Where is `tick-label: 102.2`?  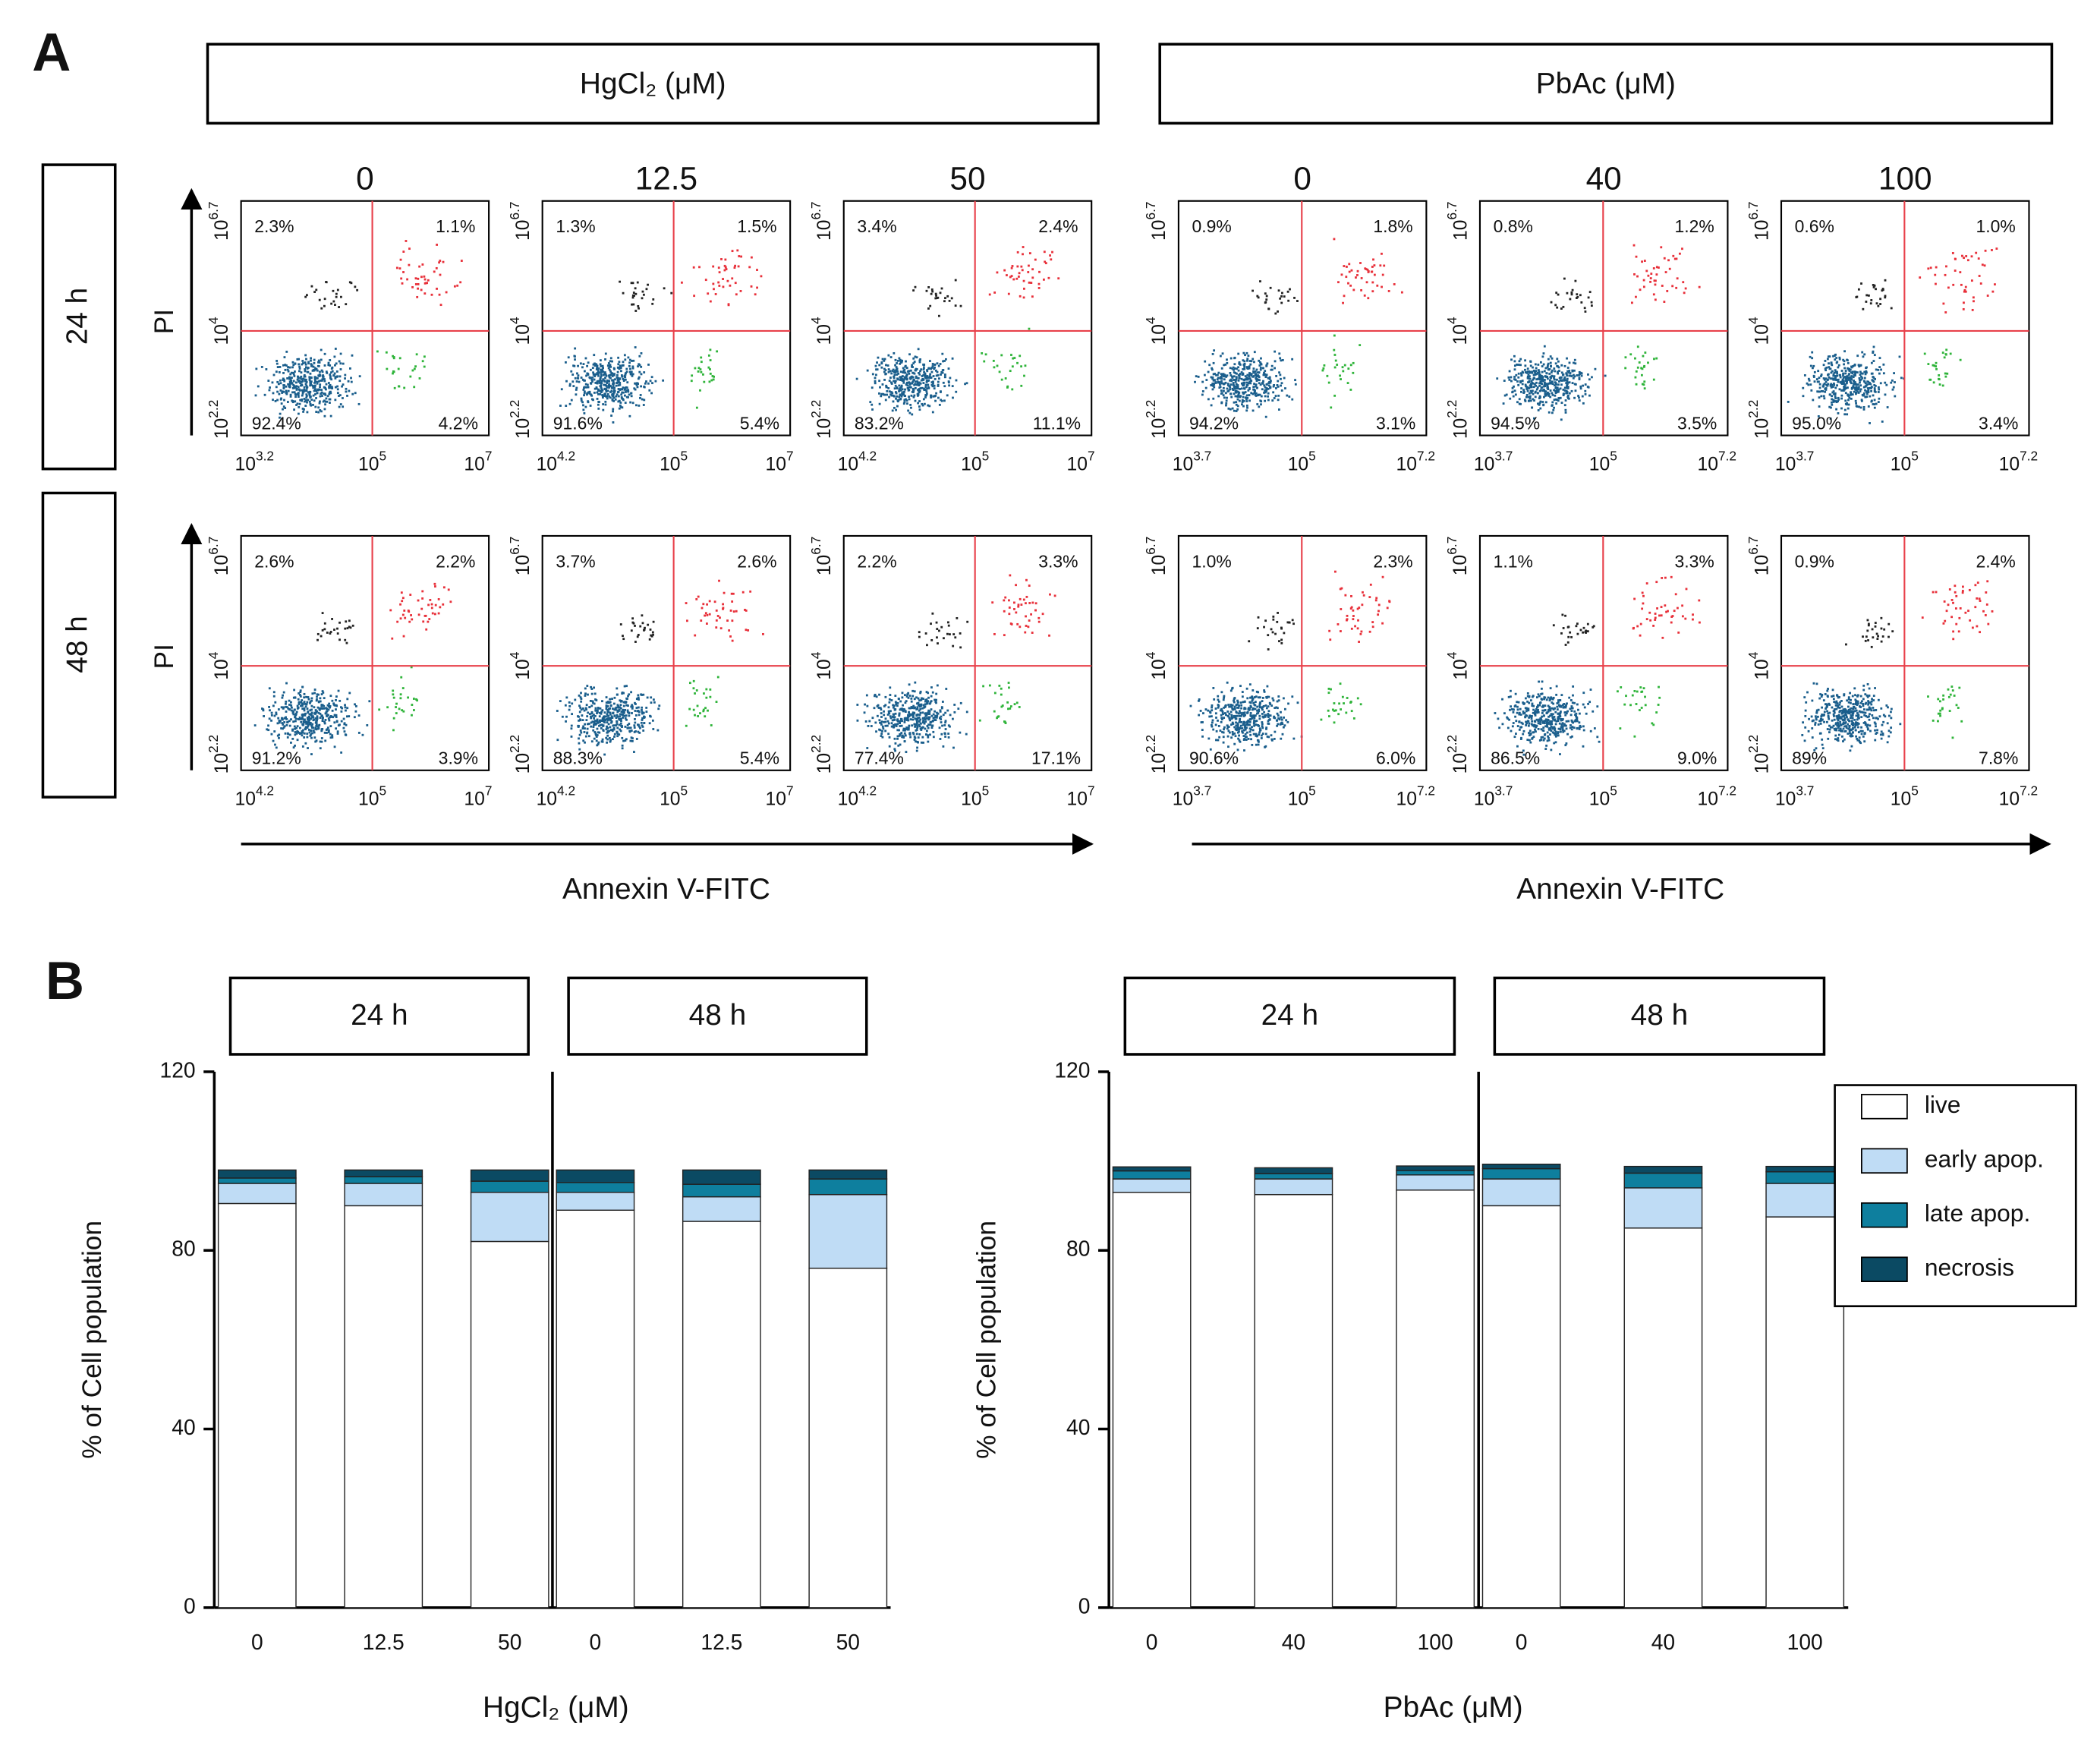
tick-label: 102.2 is located at coordinates (821, 755).